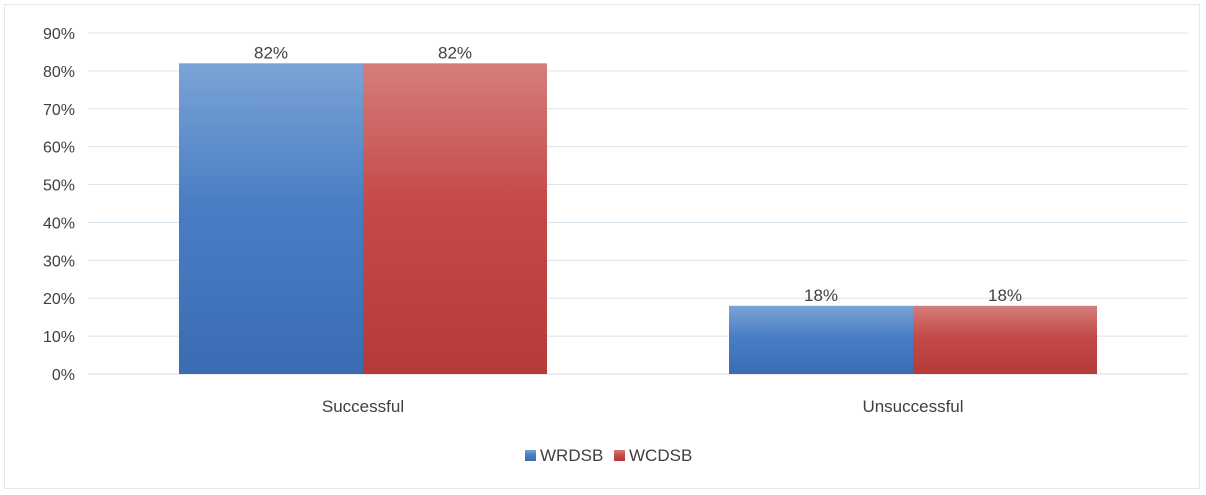 The height and width of the screenshot is (495, 1206). I want to click on legend-label: WCDSB, so click(660, 455).